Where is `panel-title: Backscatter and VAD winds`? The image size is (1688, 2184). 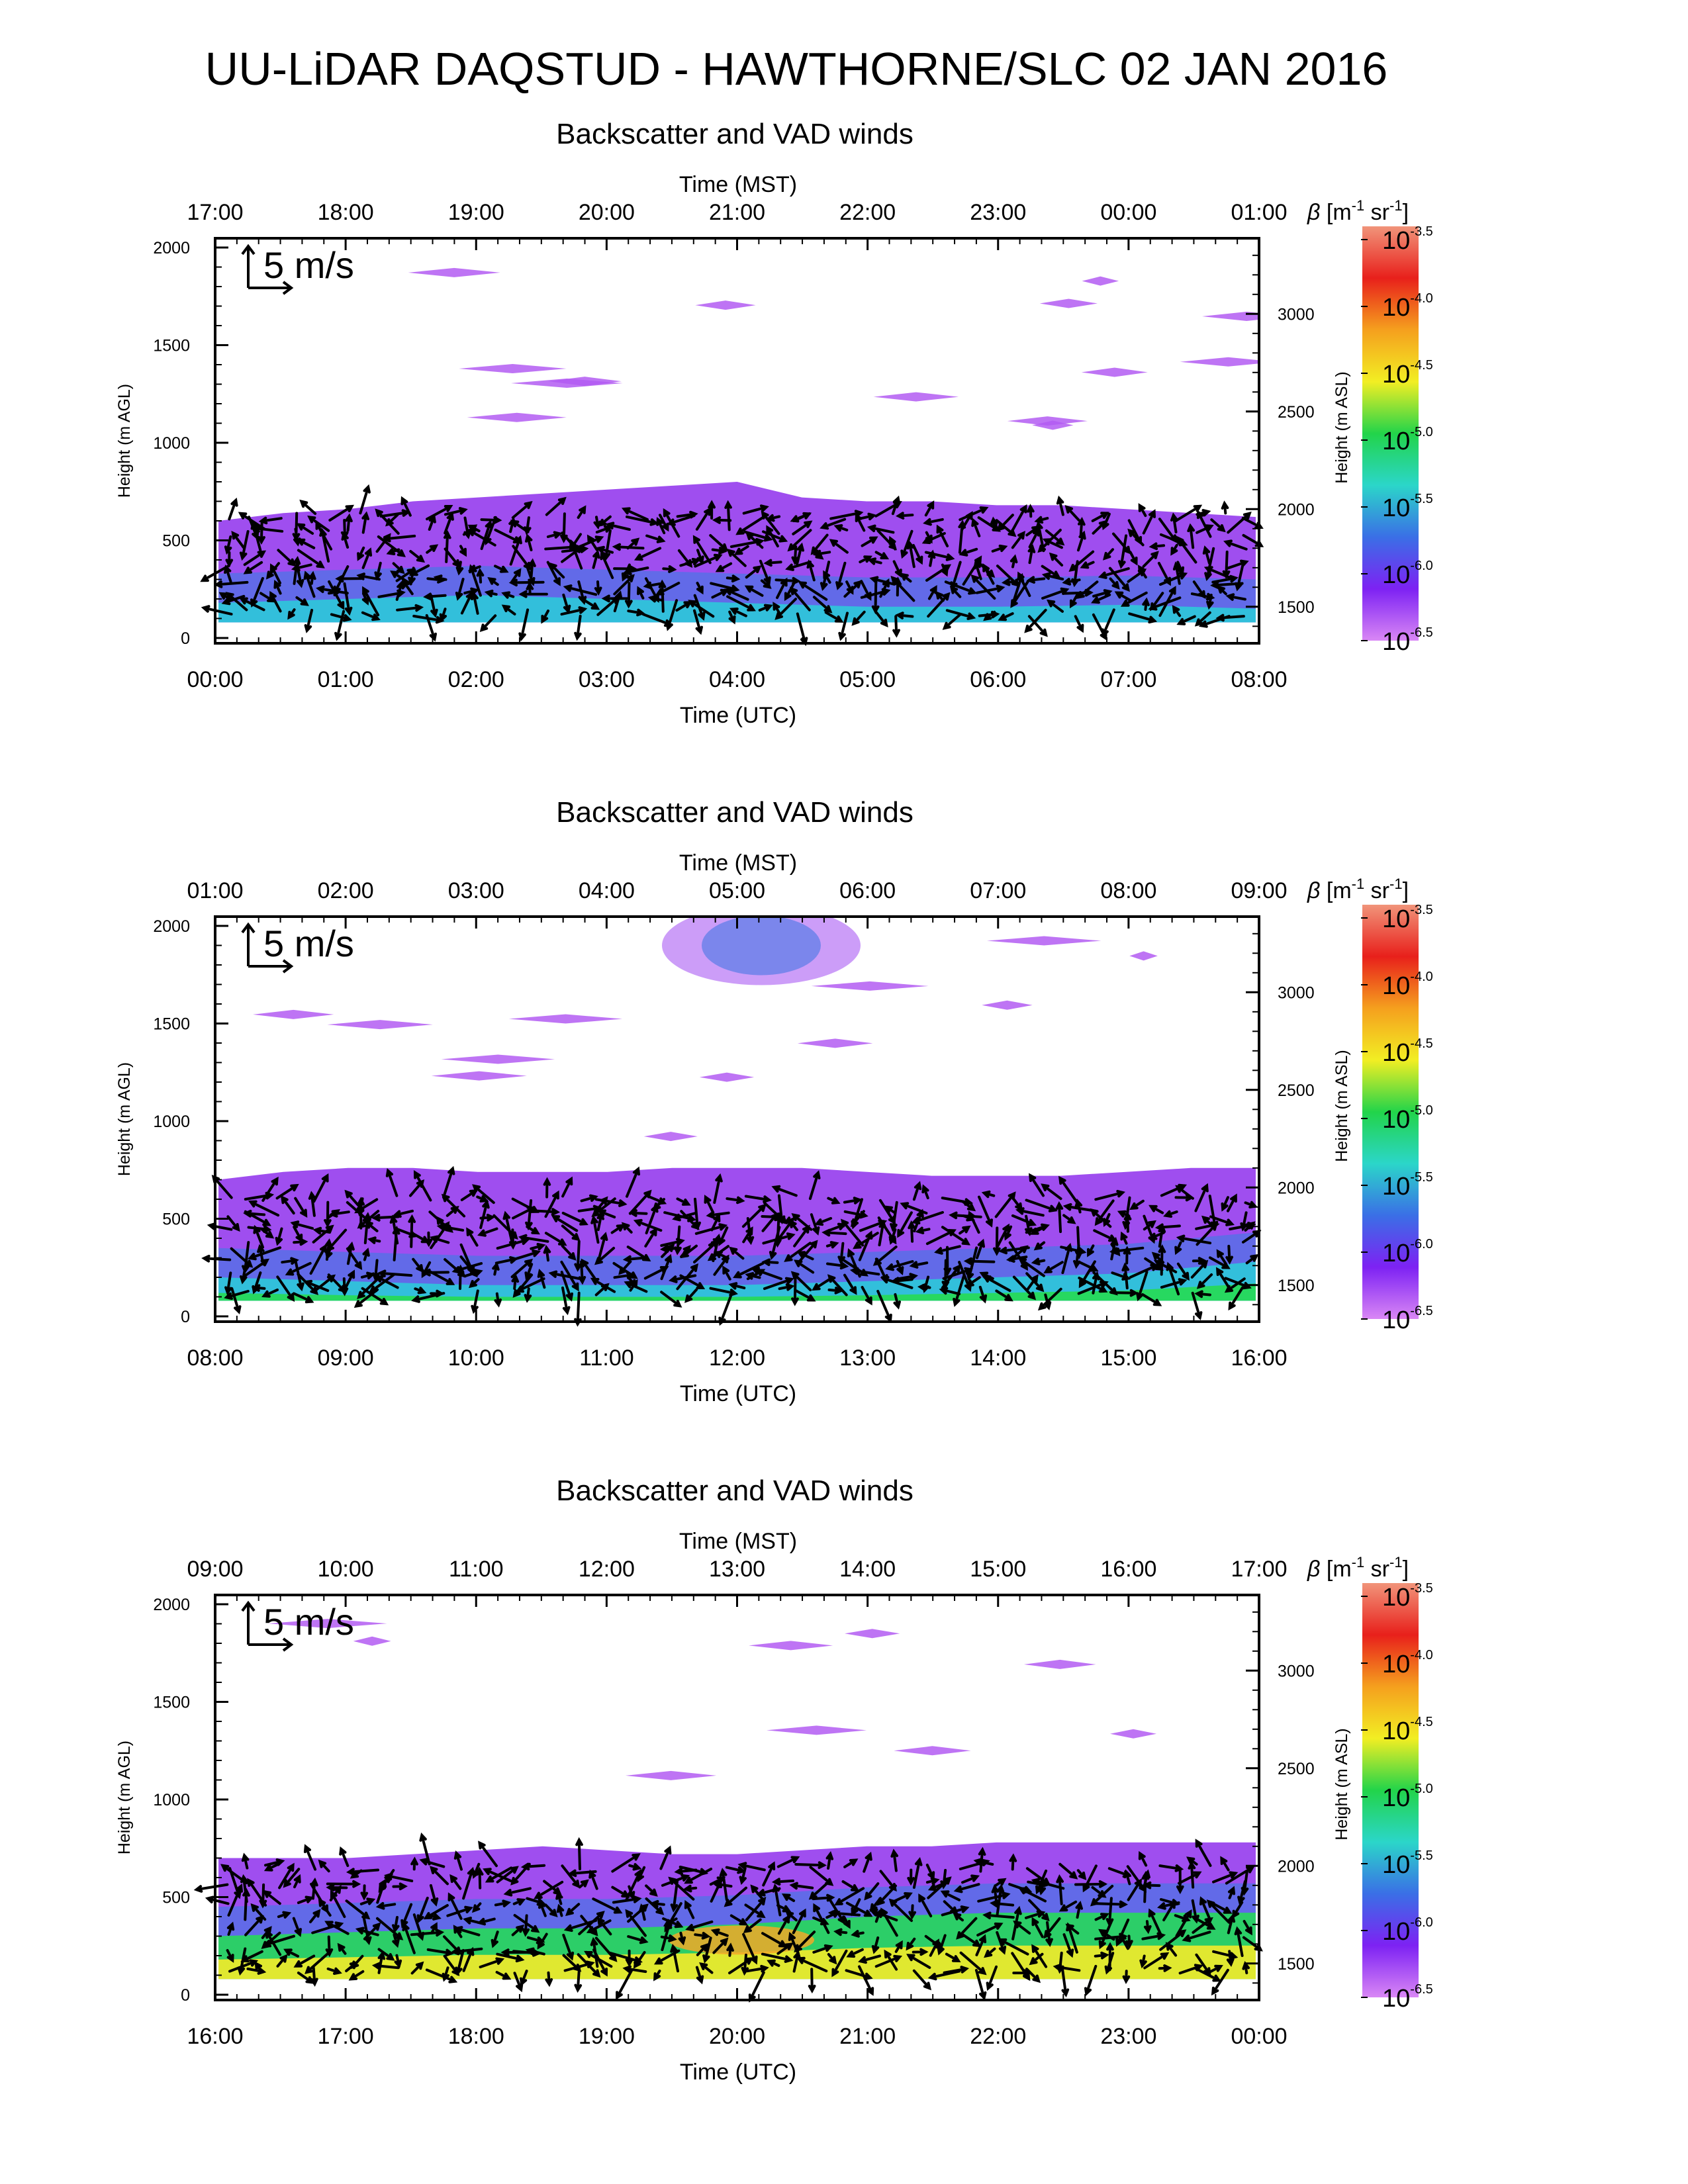
panel-title: Backscatter and VAD winds is located at coordinates (735, 134).